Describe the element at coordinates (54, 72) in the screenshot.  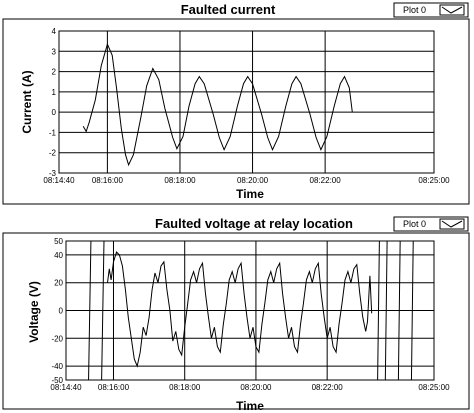
I see `y-tick-label: 2` at that location.